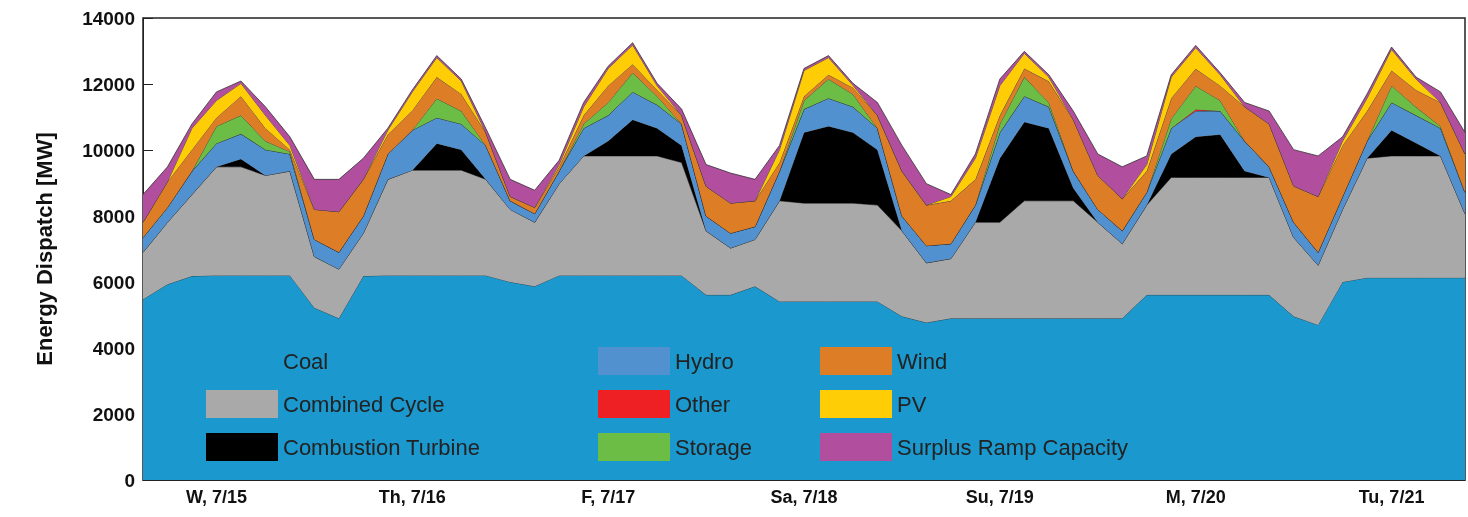 The height and width of the screenshot is (517, 1468). I want to click on y-tick-label: 4000, so click(113, 348).